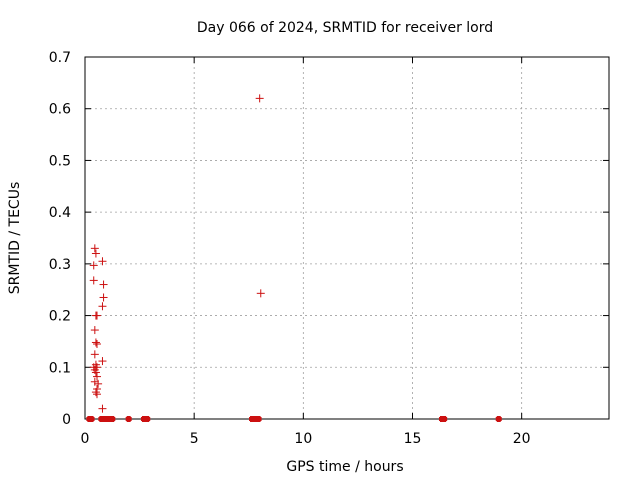  I want to click on x-tick-label: 5, so click(194, 439).